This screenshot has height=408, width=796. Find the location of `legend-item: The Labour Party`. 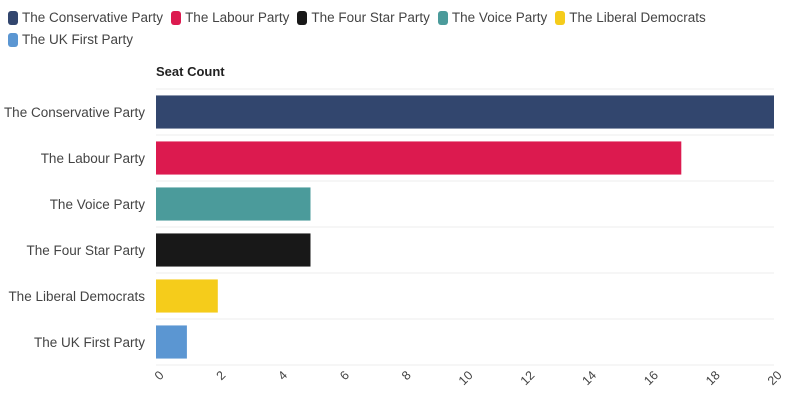

legend-item: The Labour Party is located at coordinates (230, 18).